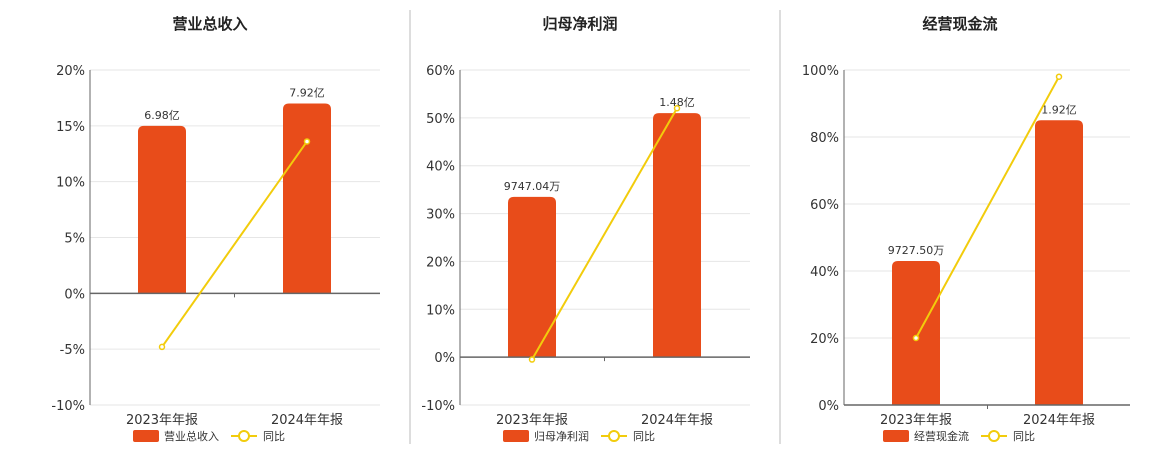 This screenshot has height=450, width=1160. What do you see at coordinates (604, 234) in the screenshot?
I see `chart2-yoy-line` at bounding box center [604, 234].